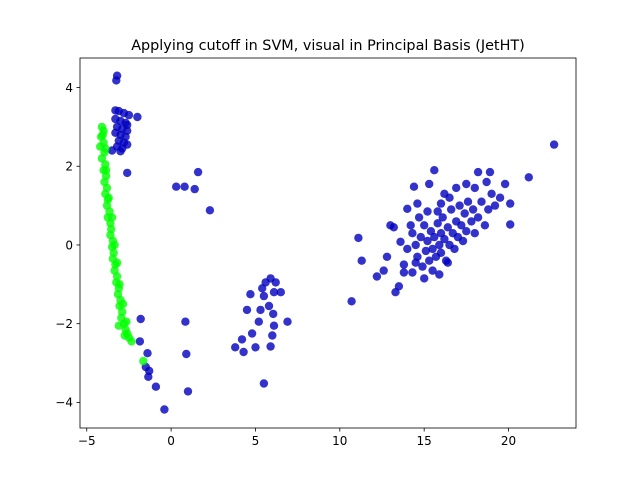 Image resolution: width=640 pixels, height=480 pixels. Describe the element at coordinates (69, 167) in the screenshot. I see `y-tick-label-3: 2` at that location.